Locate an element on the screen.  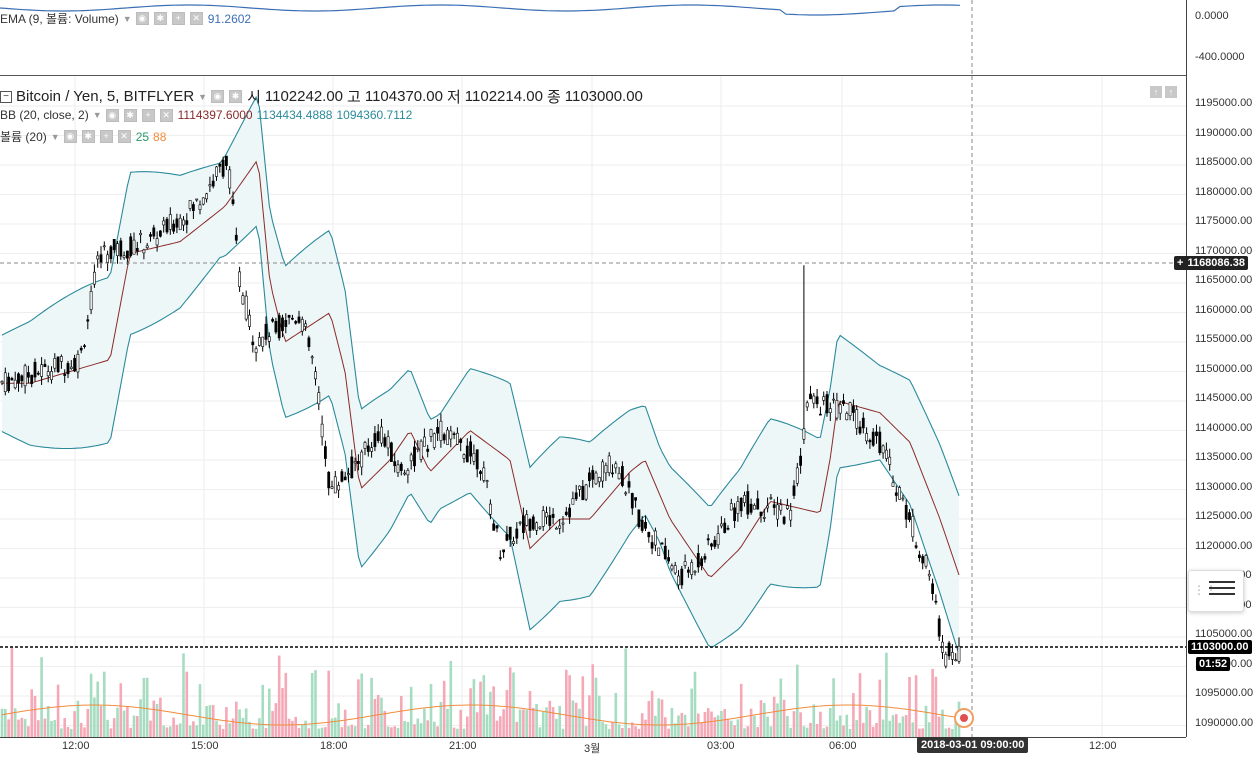
bb-title: BB (20, close, 2) is located at coordinates (44, 115).